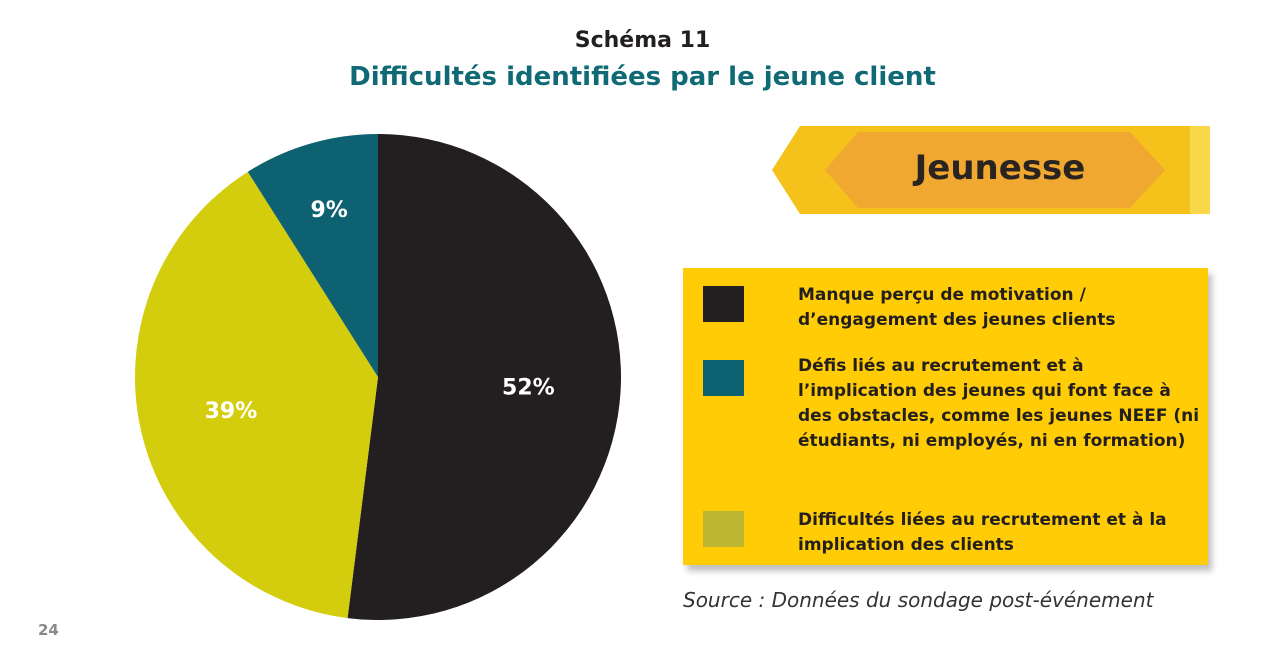 This screenshot has width=1285, height=667. Describe the element at coordinates (329, 210) in the screenshot. I see `slice-label: 9%` at that location.